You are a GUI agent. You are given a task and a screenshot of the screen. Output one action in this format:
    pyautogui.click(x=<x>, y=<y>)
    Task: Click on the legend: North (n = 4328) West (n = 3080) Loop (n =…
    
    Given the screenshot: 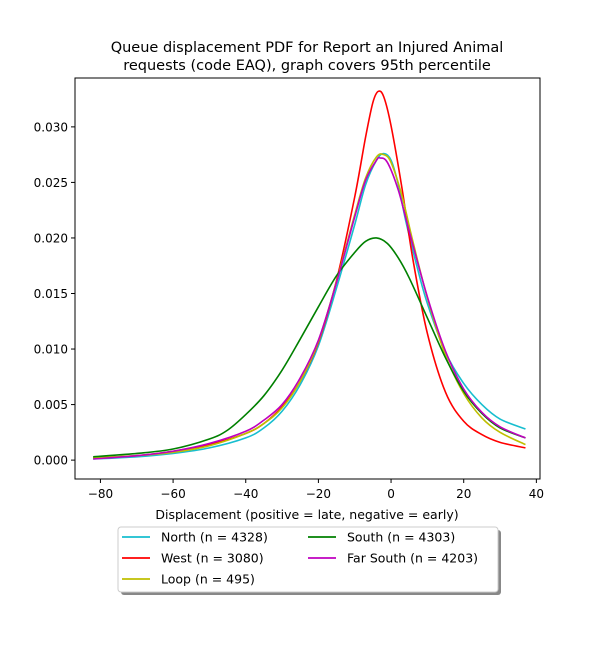 What is the action you would take?
    pyautogui.click(x=309, y=560)
    